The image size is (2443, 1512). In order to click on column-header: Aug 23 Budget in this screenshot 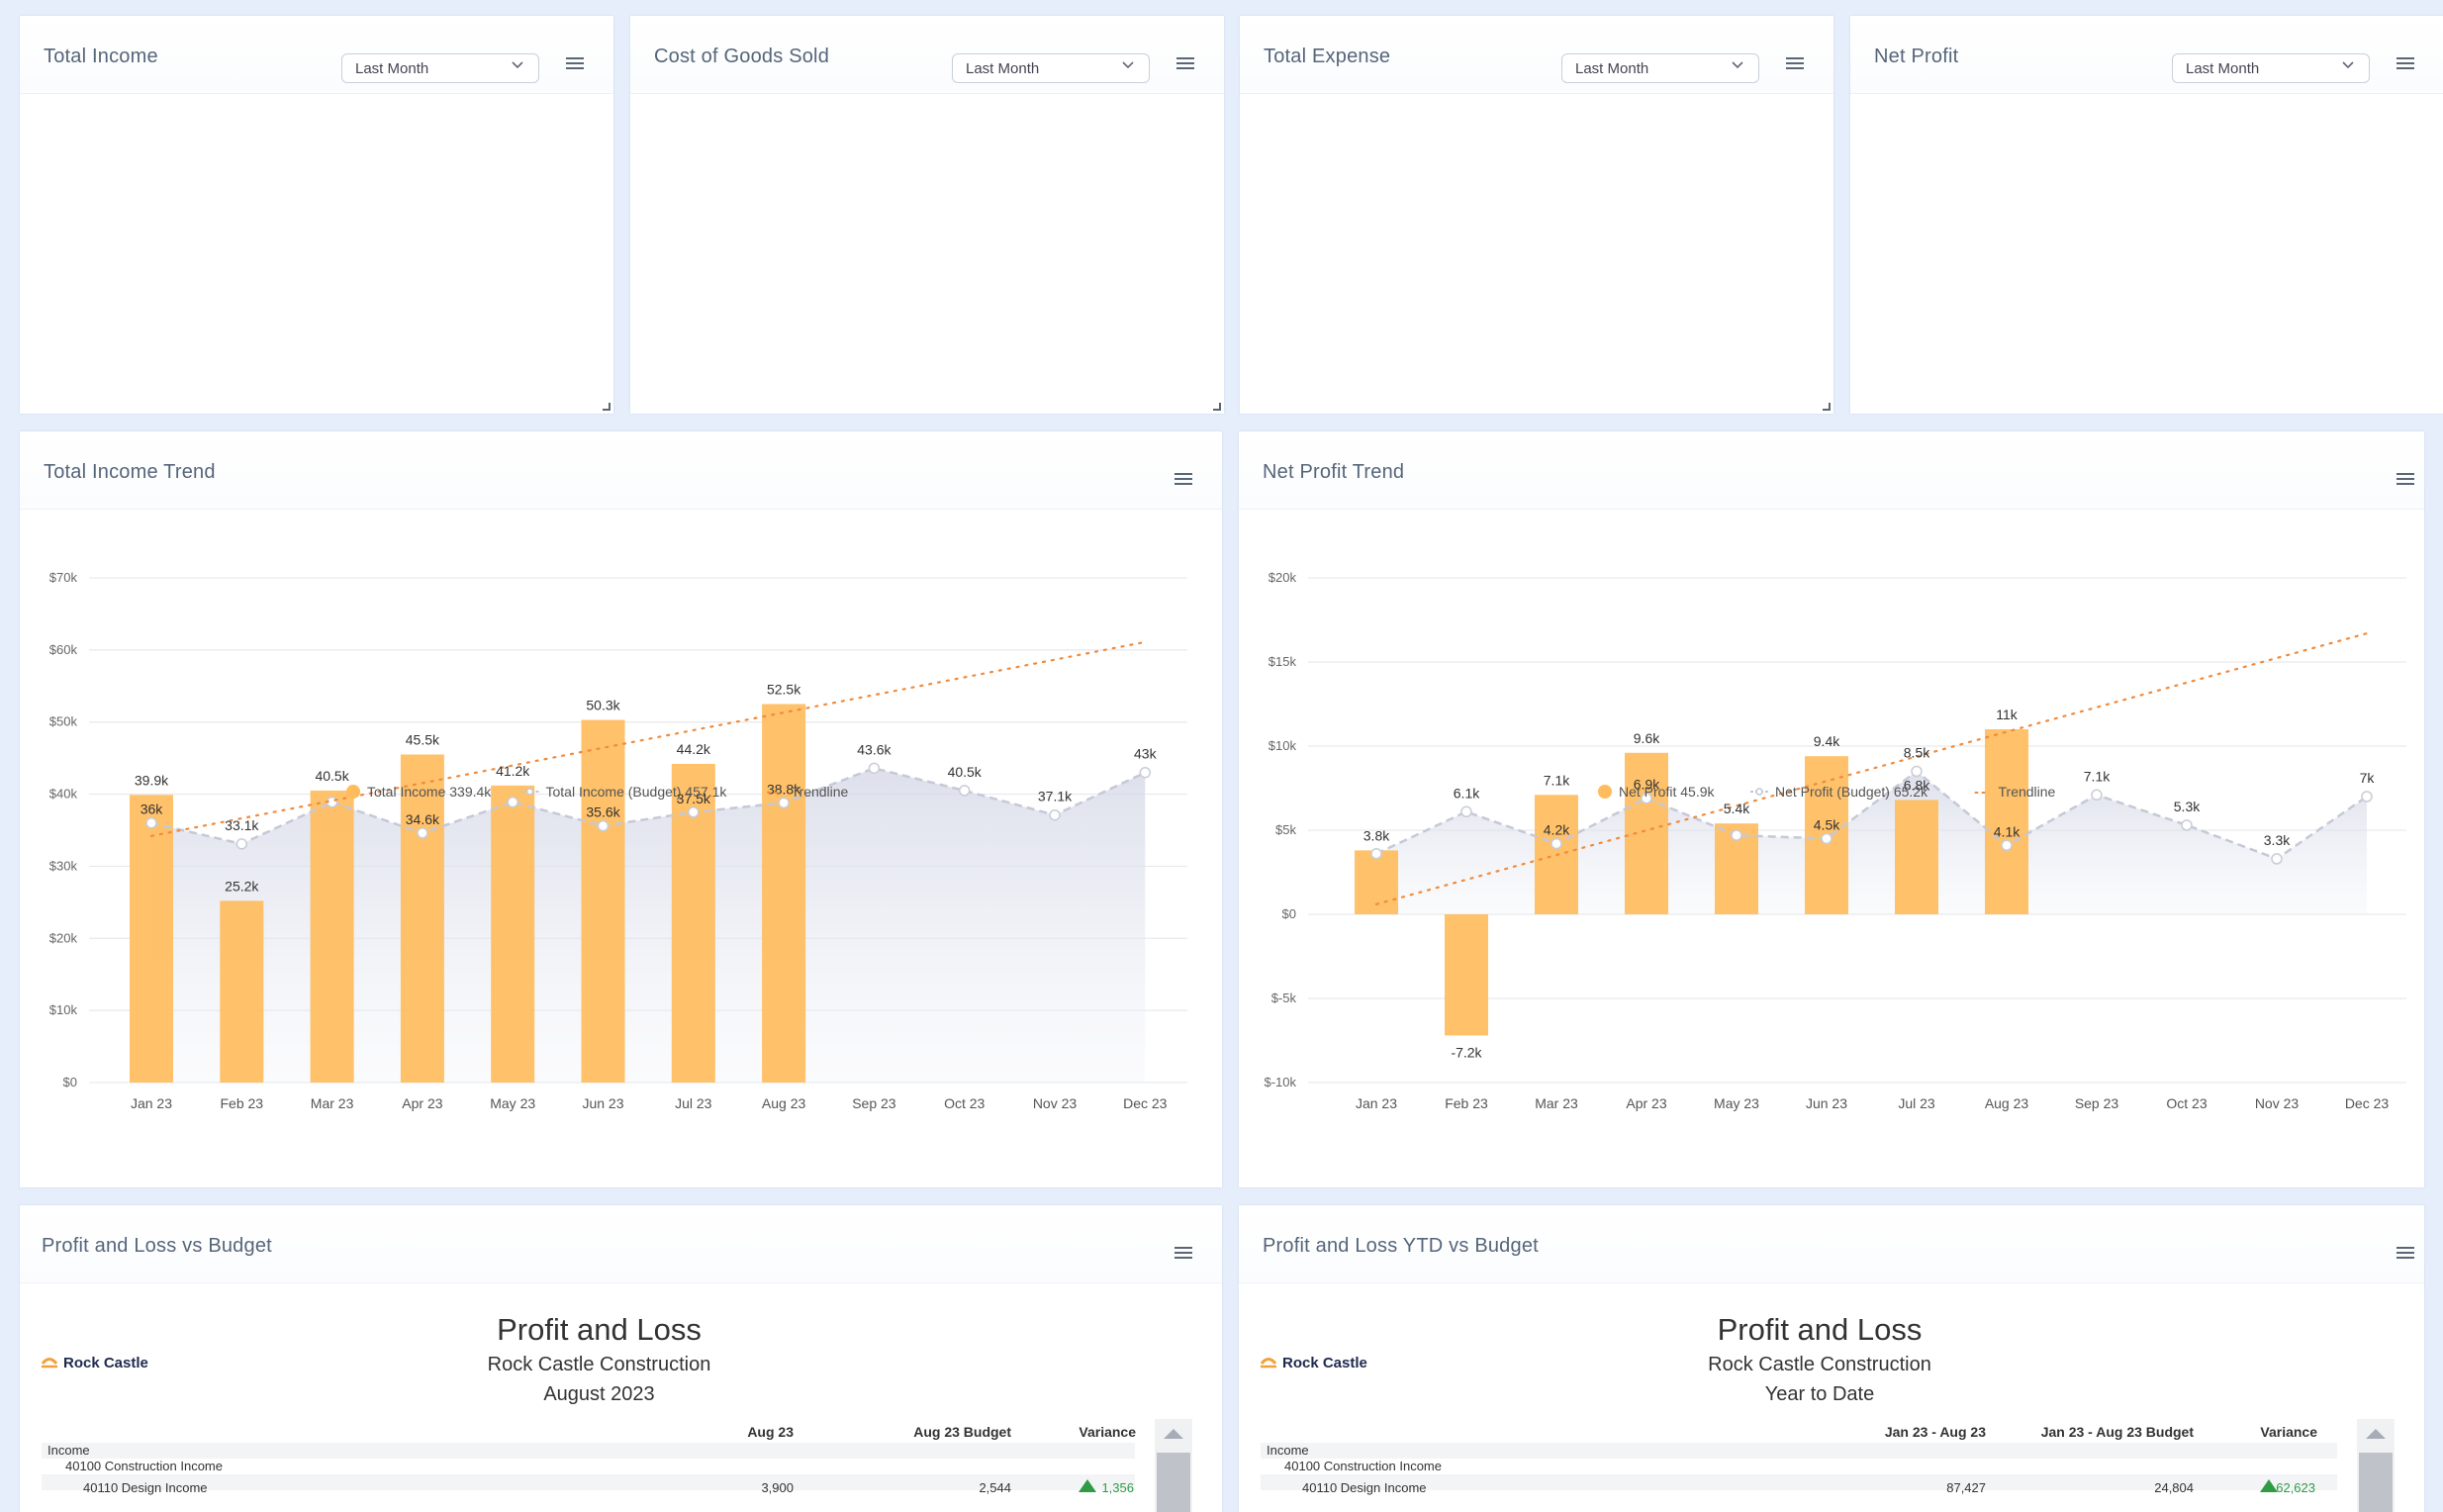, I will do `click(962, 1432)`.